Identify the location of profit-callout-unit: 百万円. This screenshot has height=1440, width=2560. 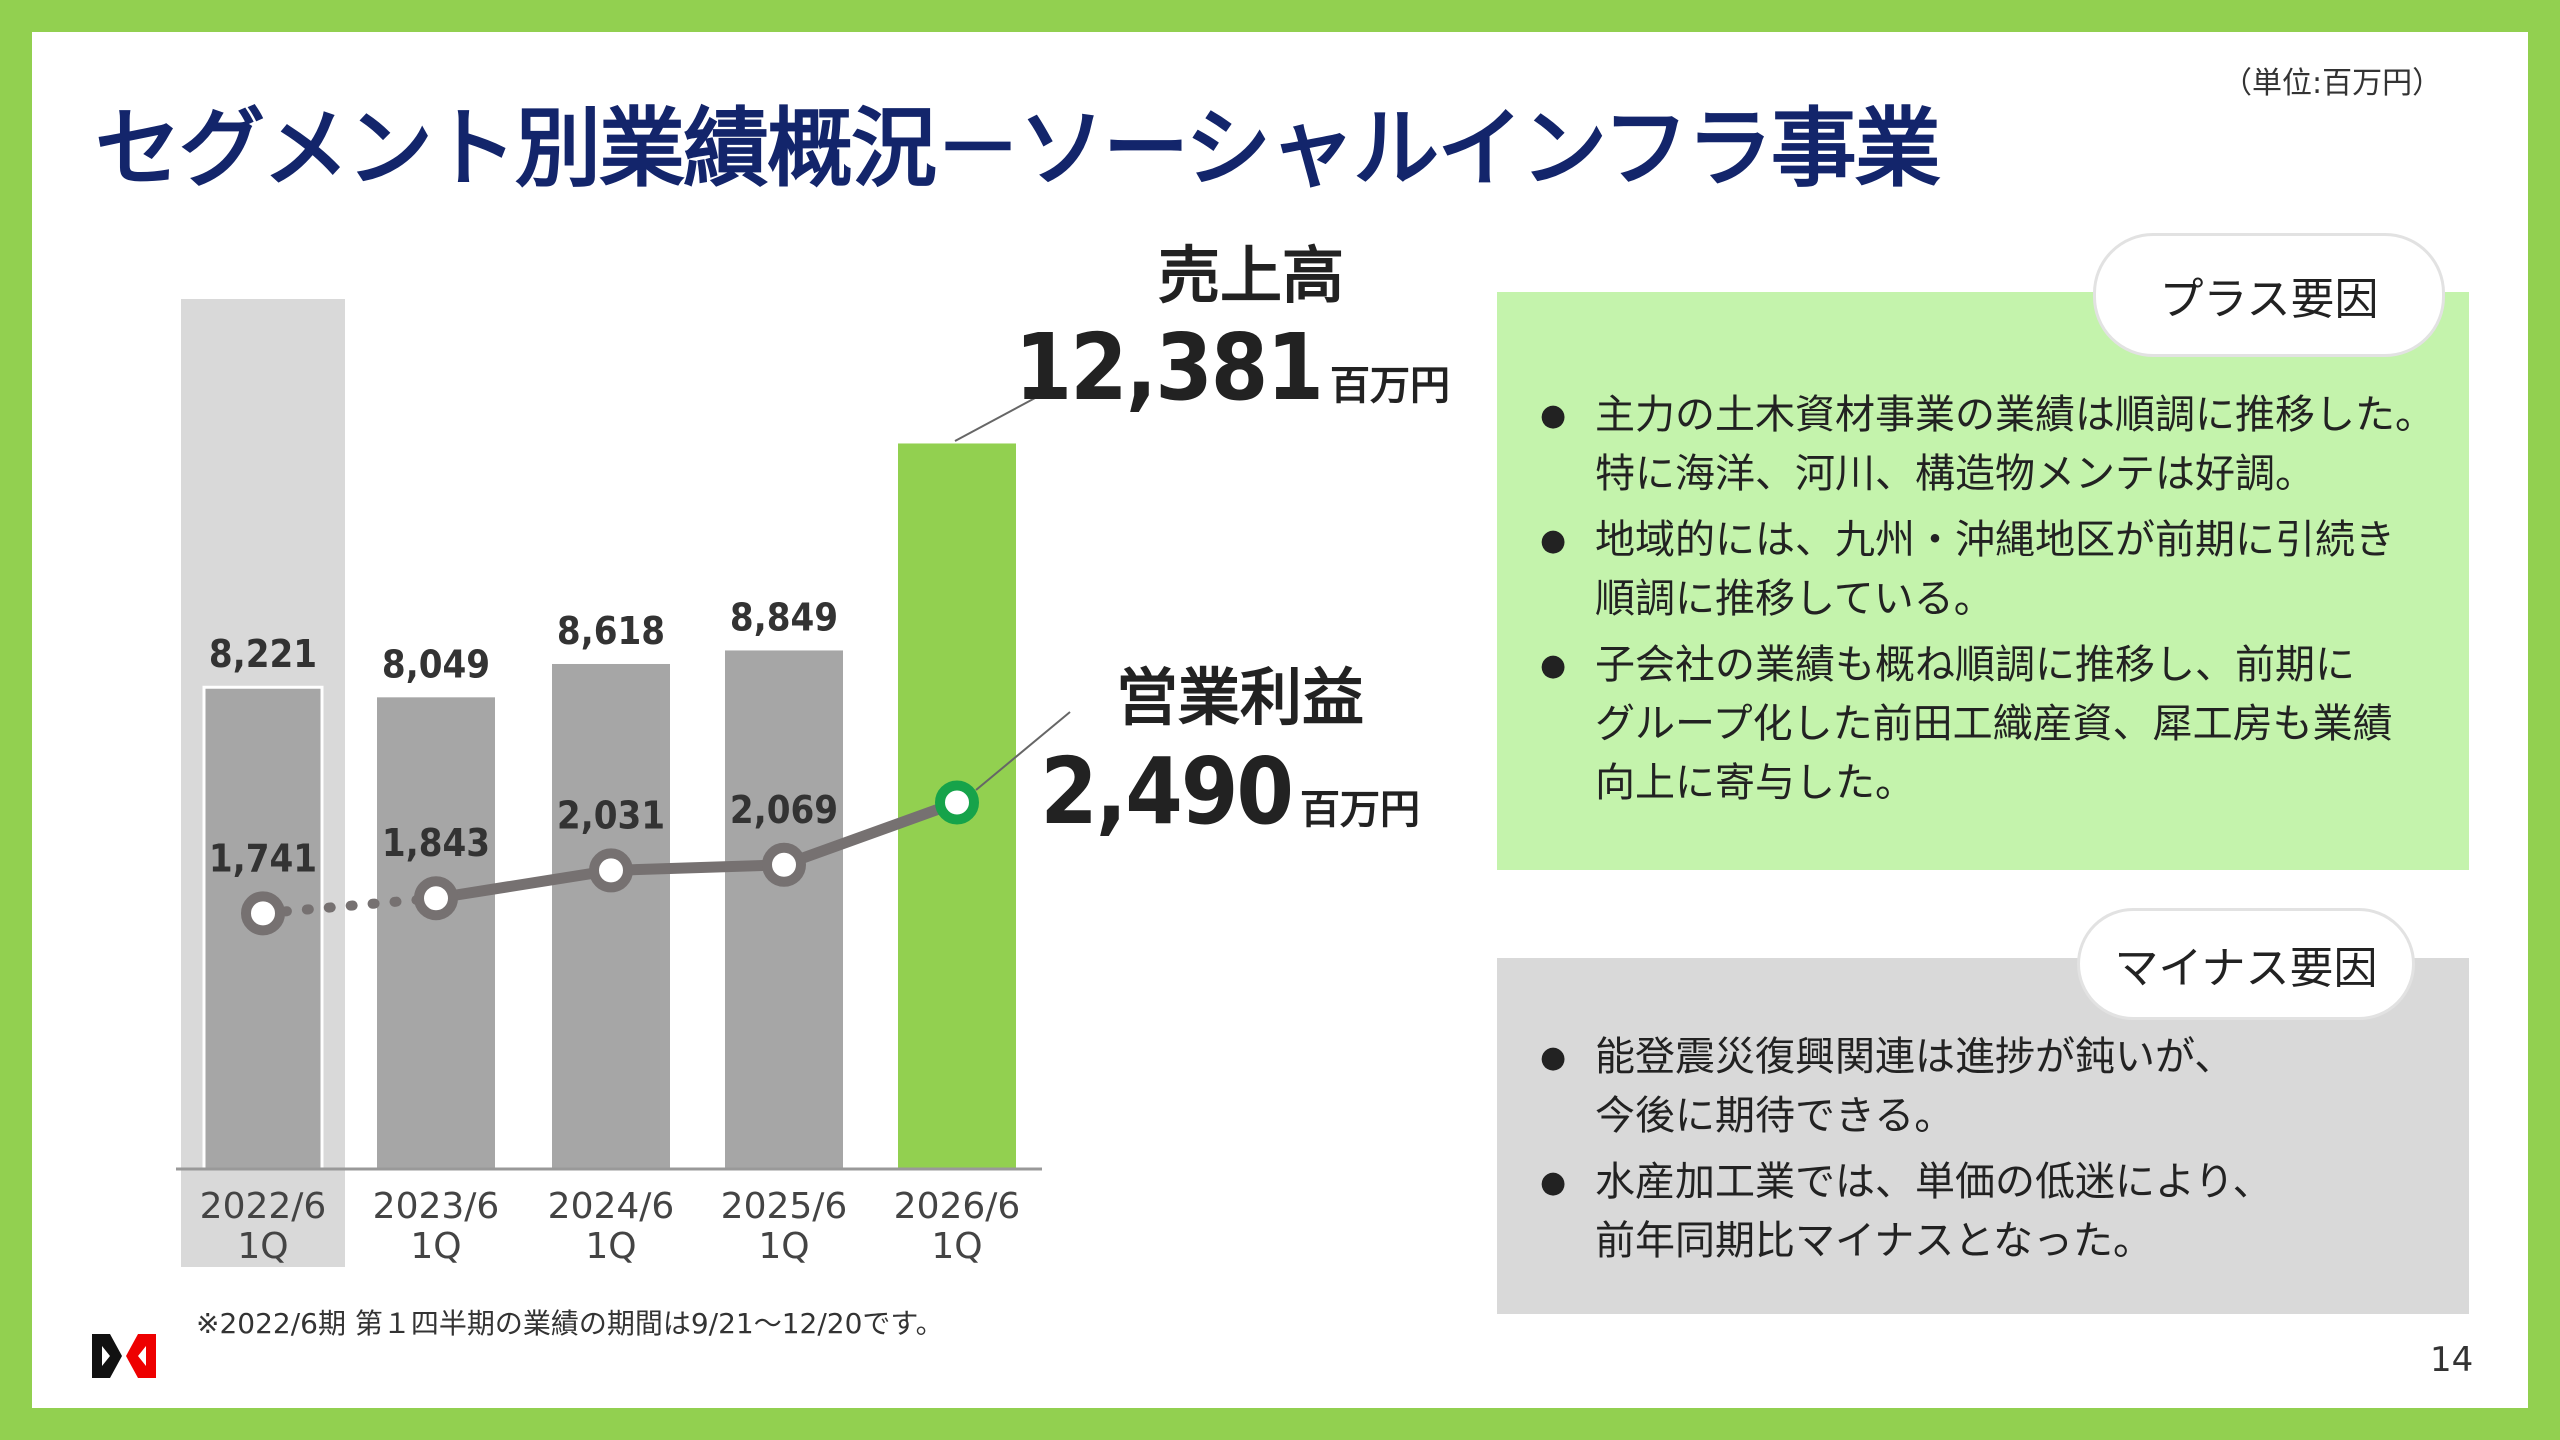
(1360, 810).